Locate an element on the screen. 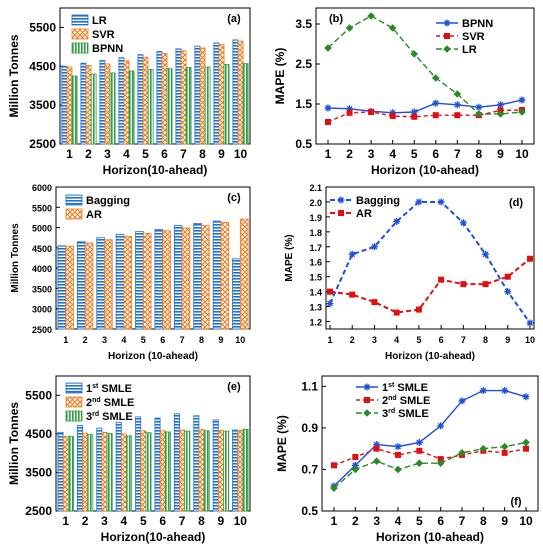  y-tick-label: 1.8 is located at coordinates (315, 233).